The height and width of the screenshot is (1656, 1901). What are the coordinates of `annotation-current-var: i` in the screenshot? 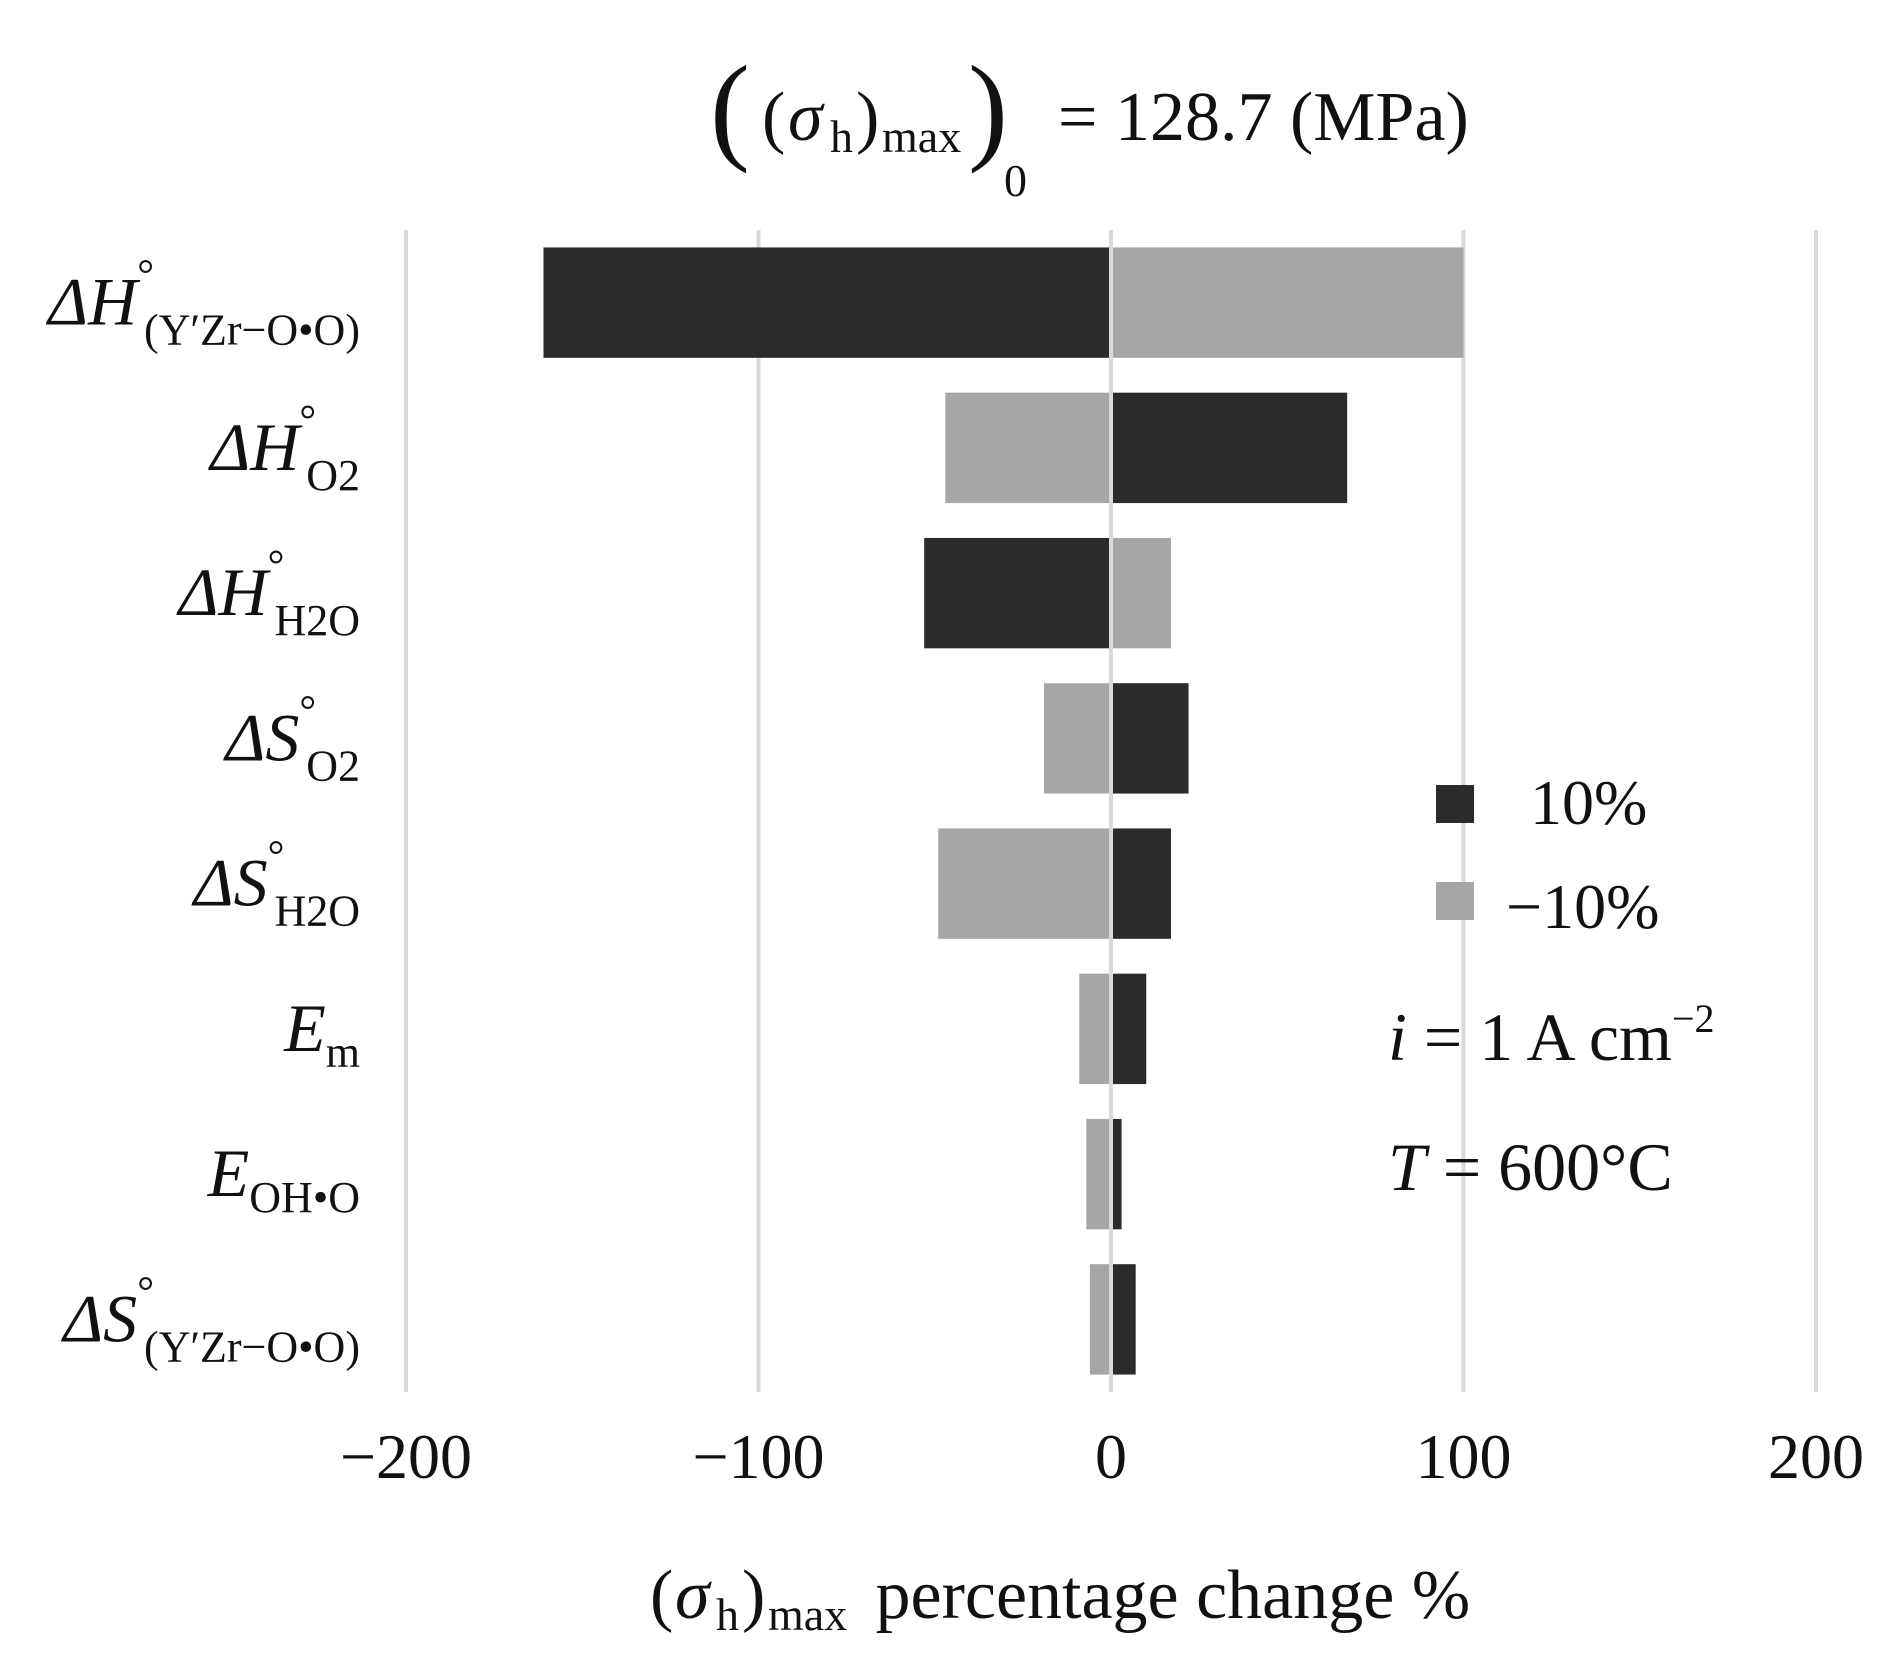 It's located at (1397, 1037).